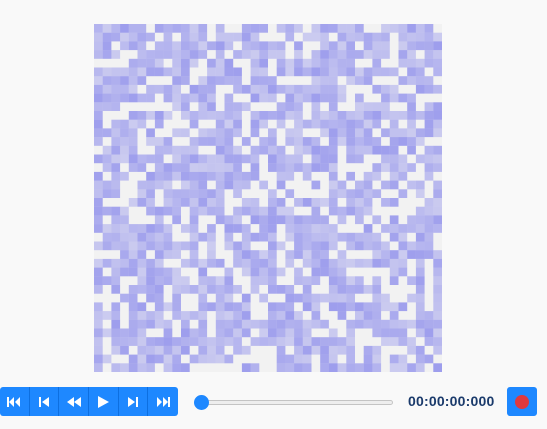 The width and height of the screenshot is (547, 429). Describe the element at coordinates (103, 401) in the screenshot. I see `play-button` at that location.